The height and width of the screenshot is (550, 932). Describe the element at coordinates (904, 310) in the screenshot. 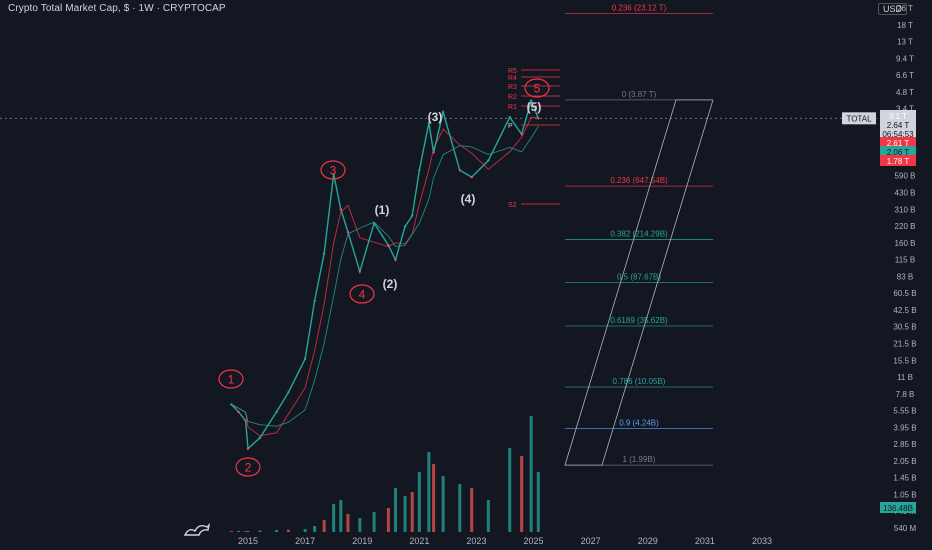

I see `y-tick-label: 42.5 B` at that location.